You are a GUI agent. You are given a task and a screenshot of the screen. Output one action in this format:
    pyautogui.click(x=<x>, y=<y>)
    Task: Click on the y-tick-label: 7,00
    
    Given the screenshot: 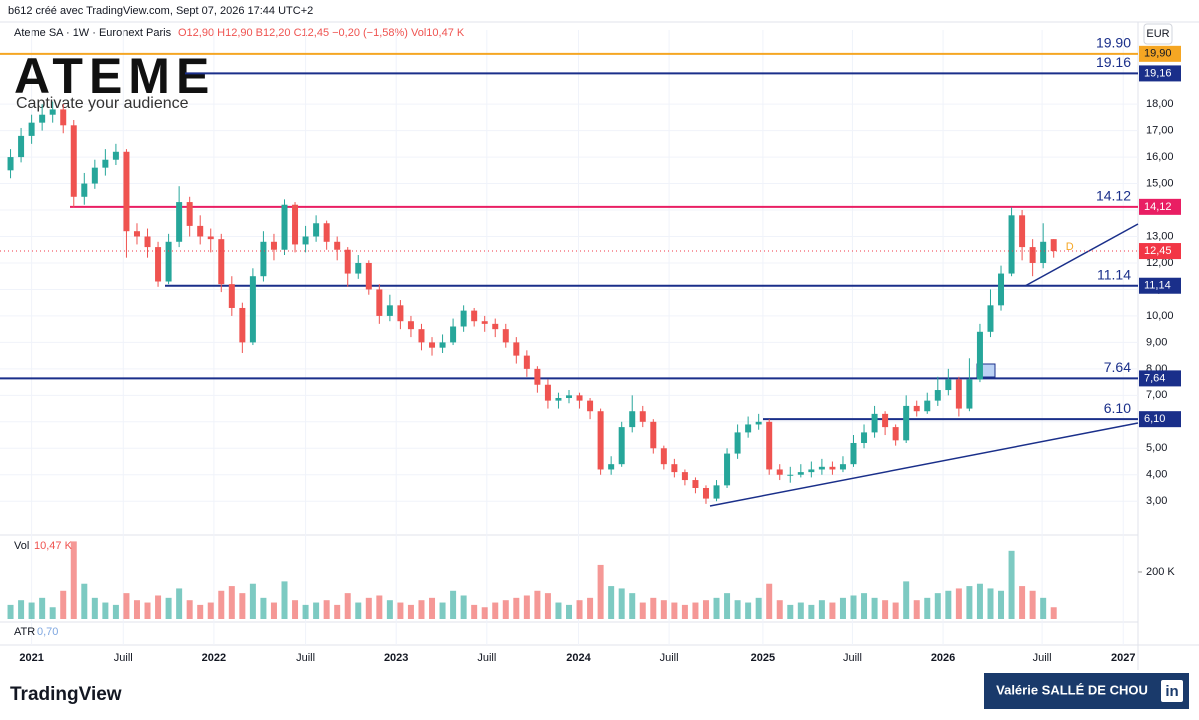 What is the action you would take?
    pyautogui.click(x=1156, y=395)
    